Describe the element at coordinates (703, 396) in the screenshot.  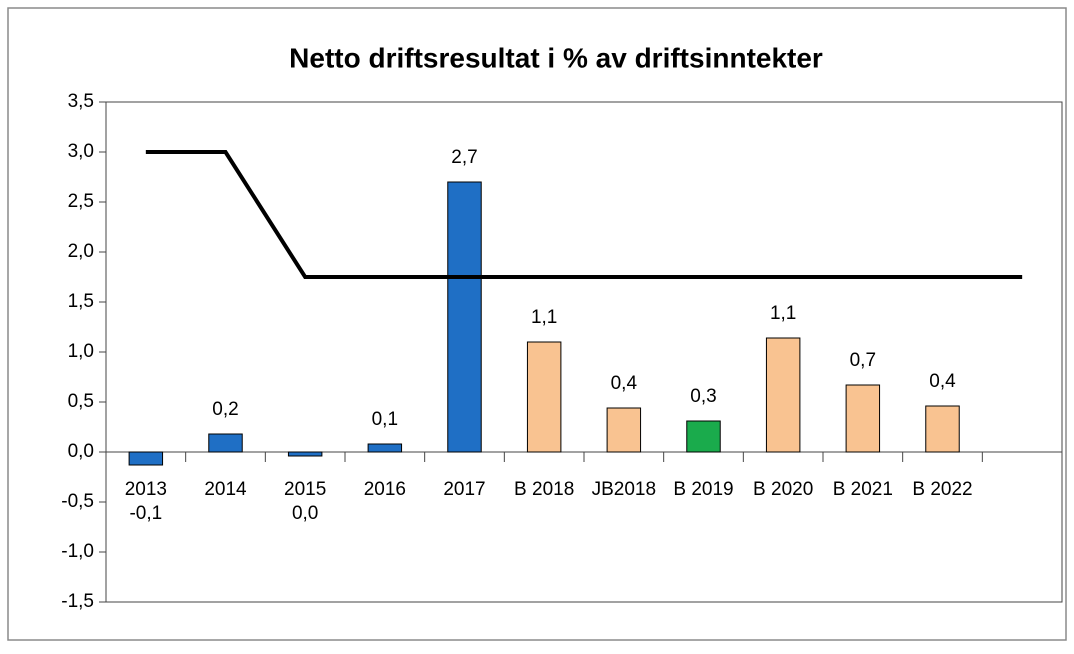
I see `value-label: 0,3` at that location.